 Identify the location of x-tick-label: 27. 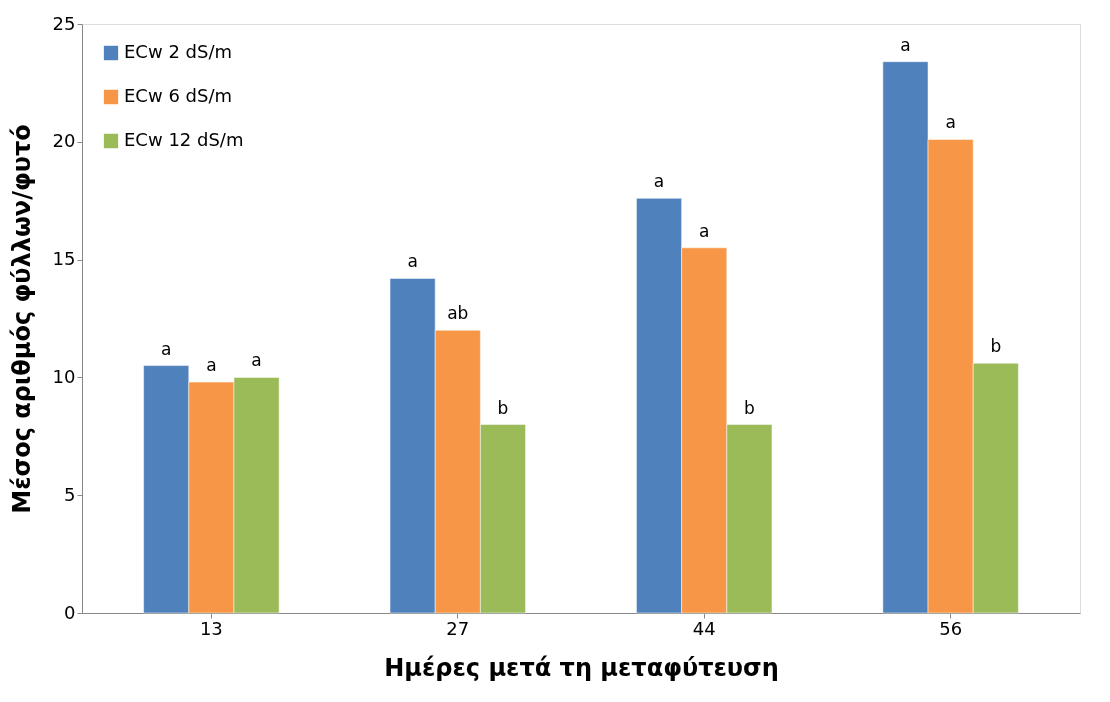
(458, 628).